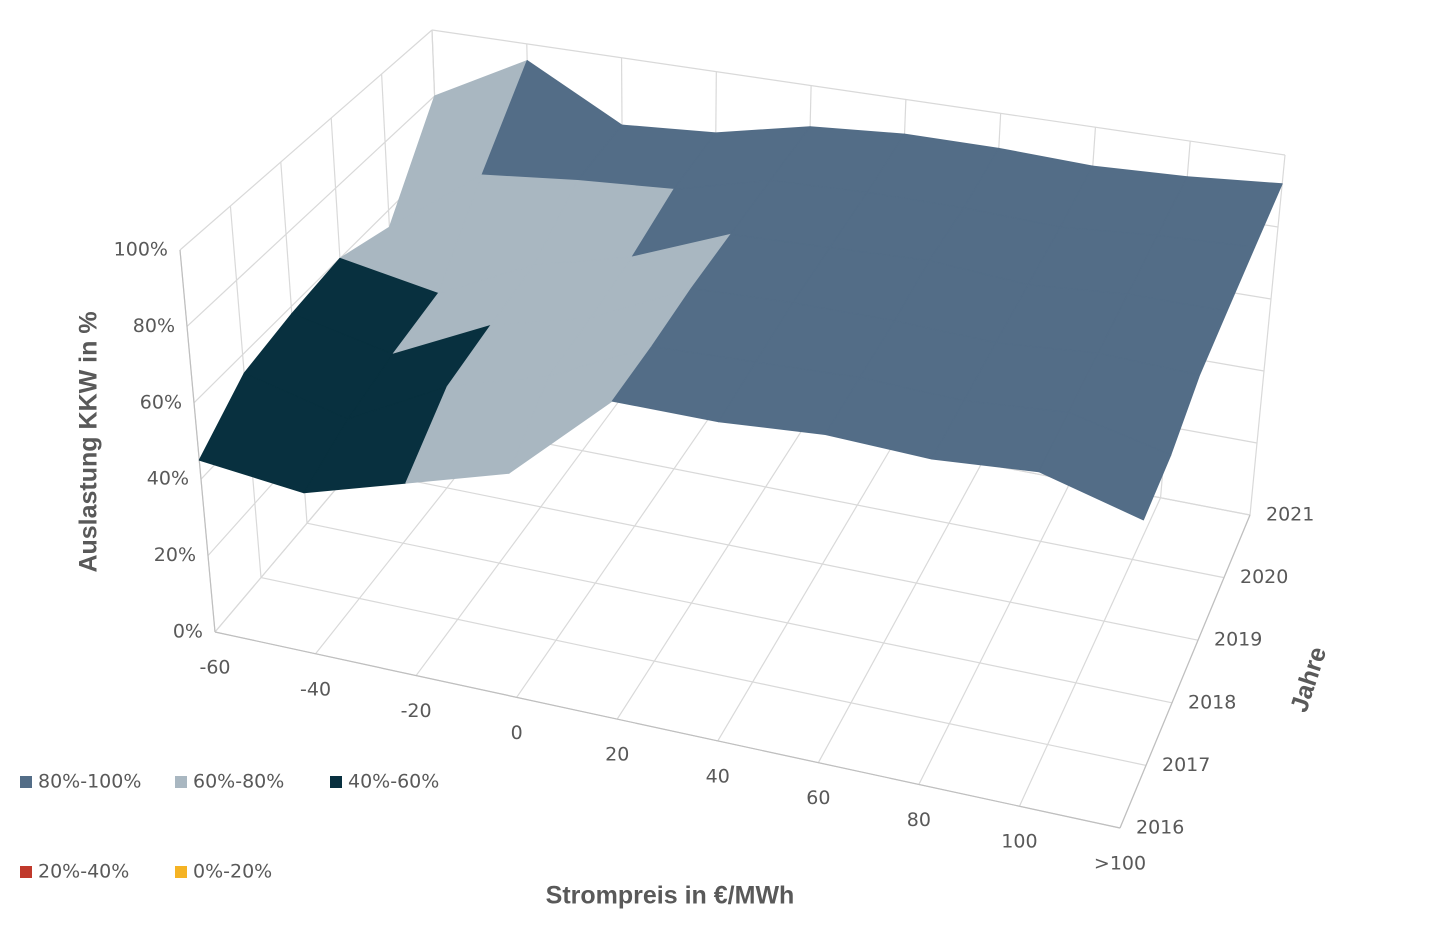 This screenshot has width=1440, height=928. I want to click on z-tick-label: 20%, so click(175, 555).